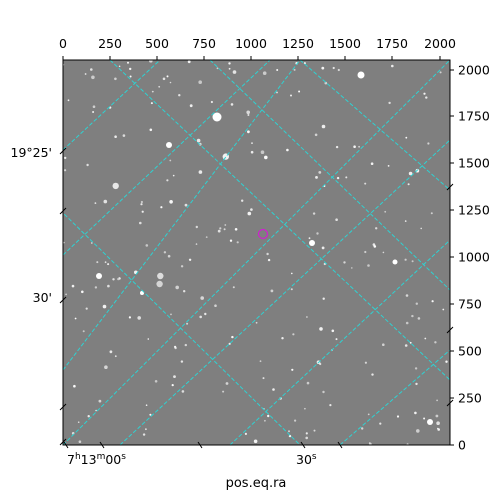  Describe the element at coordinates (392, 43) in the screenshot. I see `x-tick-label: 1750` at that location.